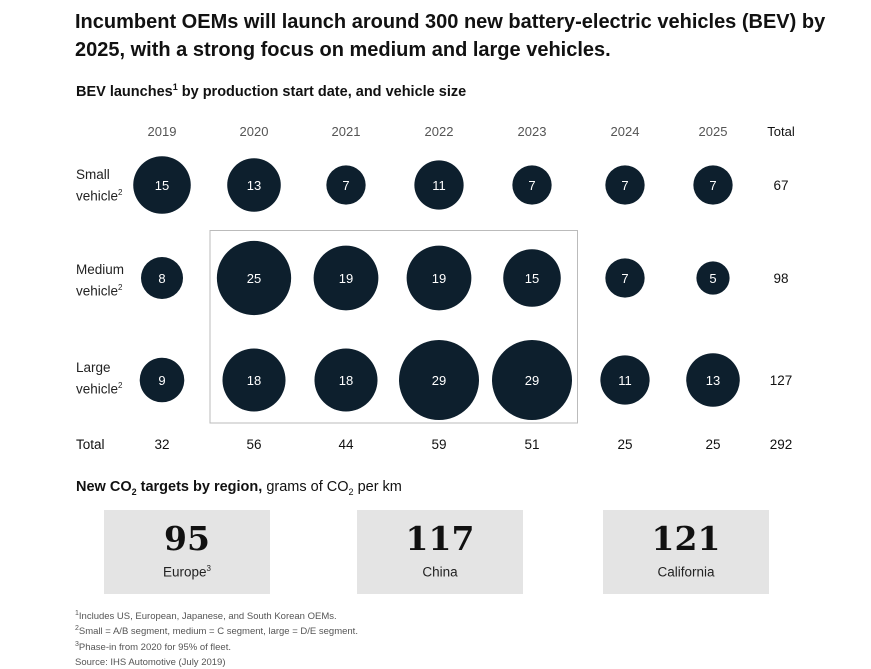 The height and width of the screenshot is (669, 871). I want to click on row-label-medium-line2: vehicle, so click(97, 291).